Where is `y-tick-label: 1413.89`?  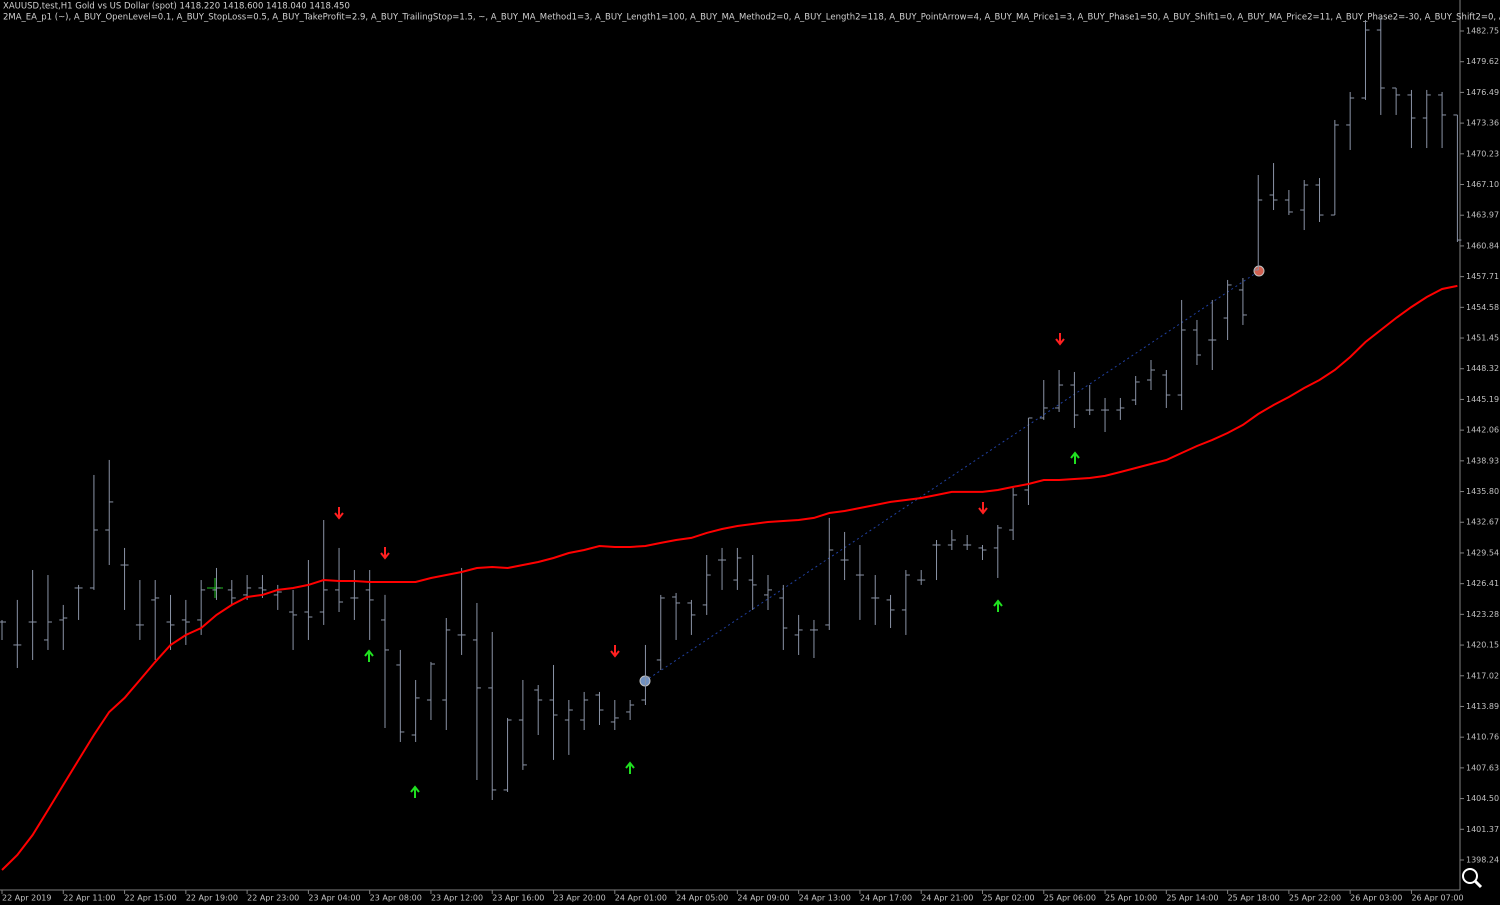
y-tick-label: 1413.89 is located at coordinates (1482, 706).